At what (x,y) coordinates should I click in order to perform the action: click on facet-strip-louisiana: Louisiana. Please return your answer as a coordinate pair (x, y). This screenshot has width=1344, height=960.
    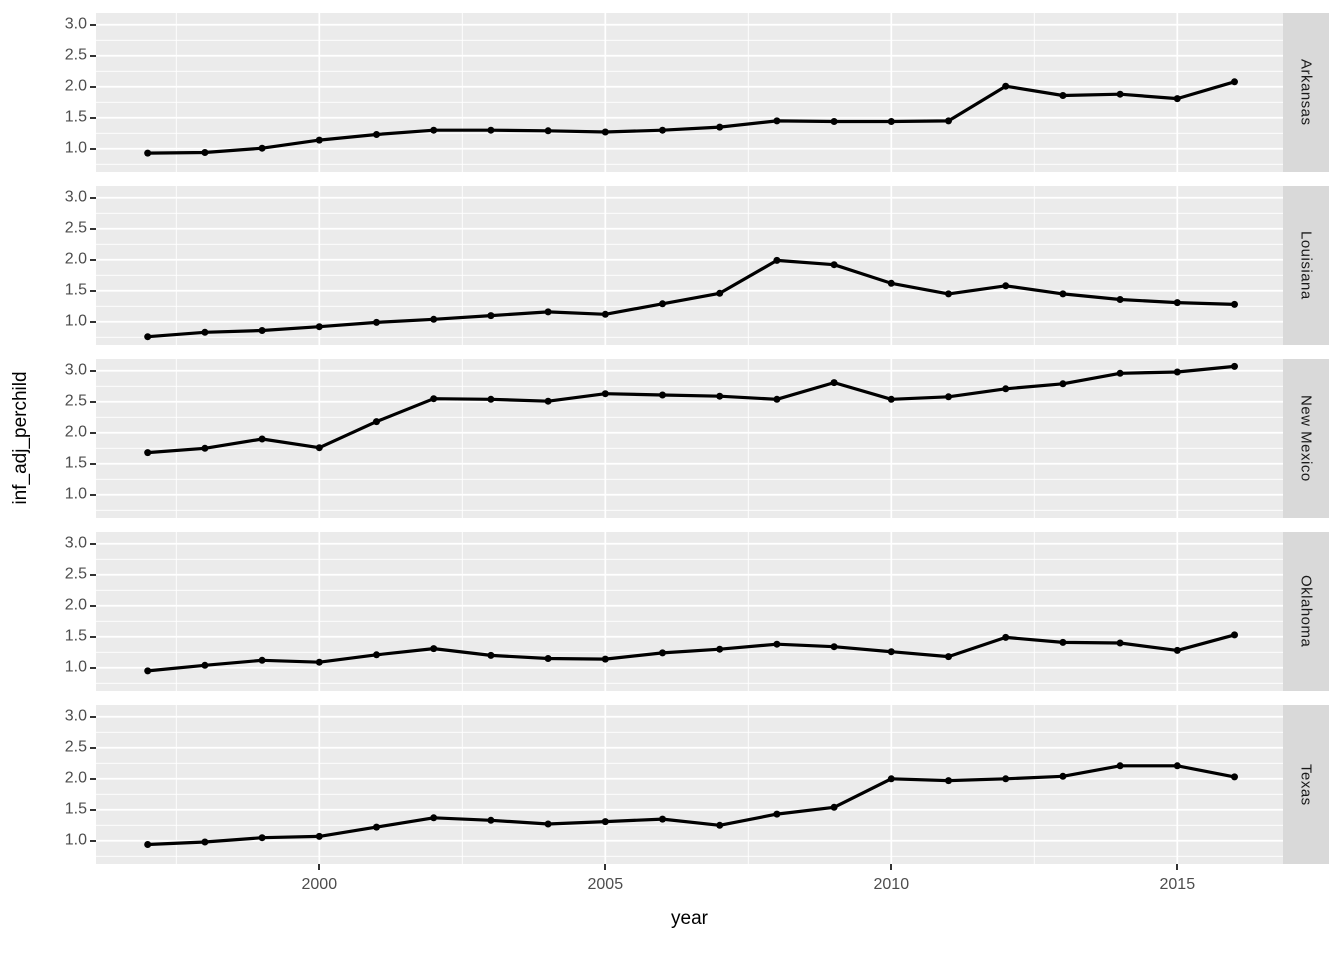
    Looking at the image, I should click on (1306, 265).